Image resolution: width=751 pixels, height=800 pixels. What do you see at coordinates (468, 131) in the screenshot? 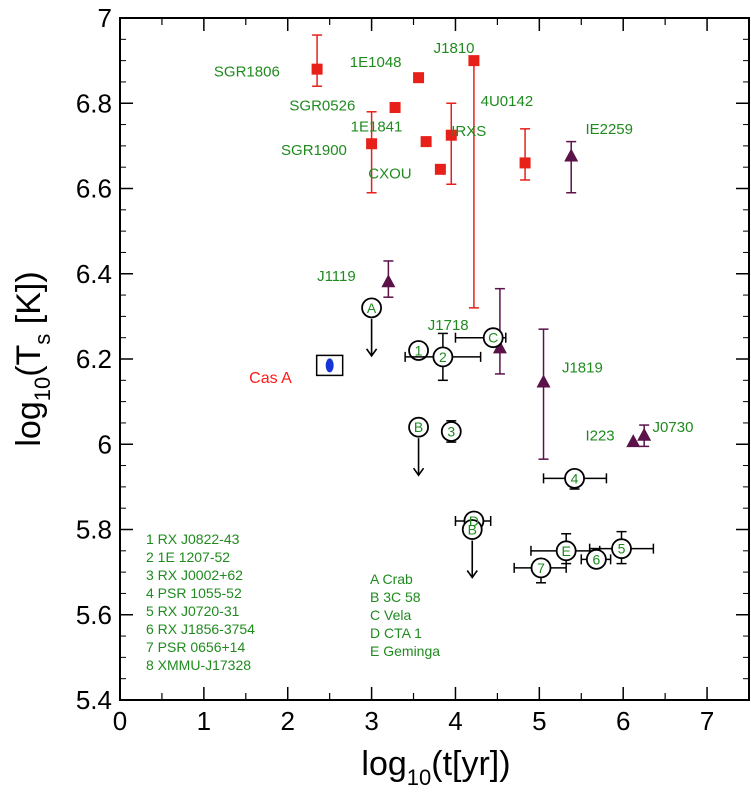
I see `magnetar-label: IRXS` at bounding box center [468, 131].